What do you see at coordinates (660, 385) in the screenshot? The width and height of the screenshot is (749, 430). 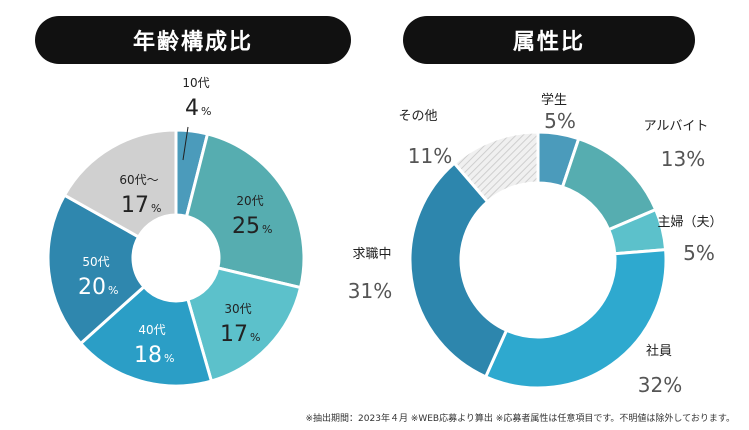 I see `attribute-slice-value: 32%` at bounding box center [660, 385].